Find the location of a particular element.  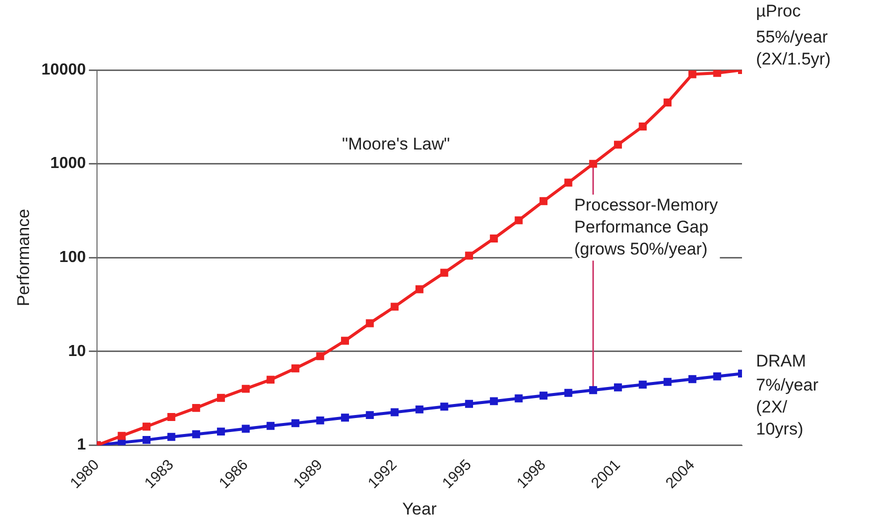

annotation: "Moore's Law" is located at coordinates (396, 144).